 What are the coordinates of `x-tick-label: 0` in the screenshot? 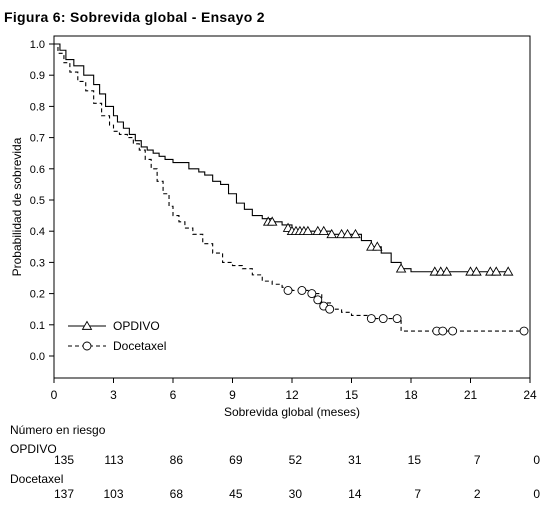 It's located at (54, 395).